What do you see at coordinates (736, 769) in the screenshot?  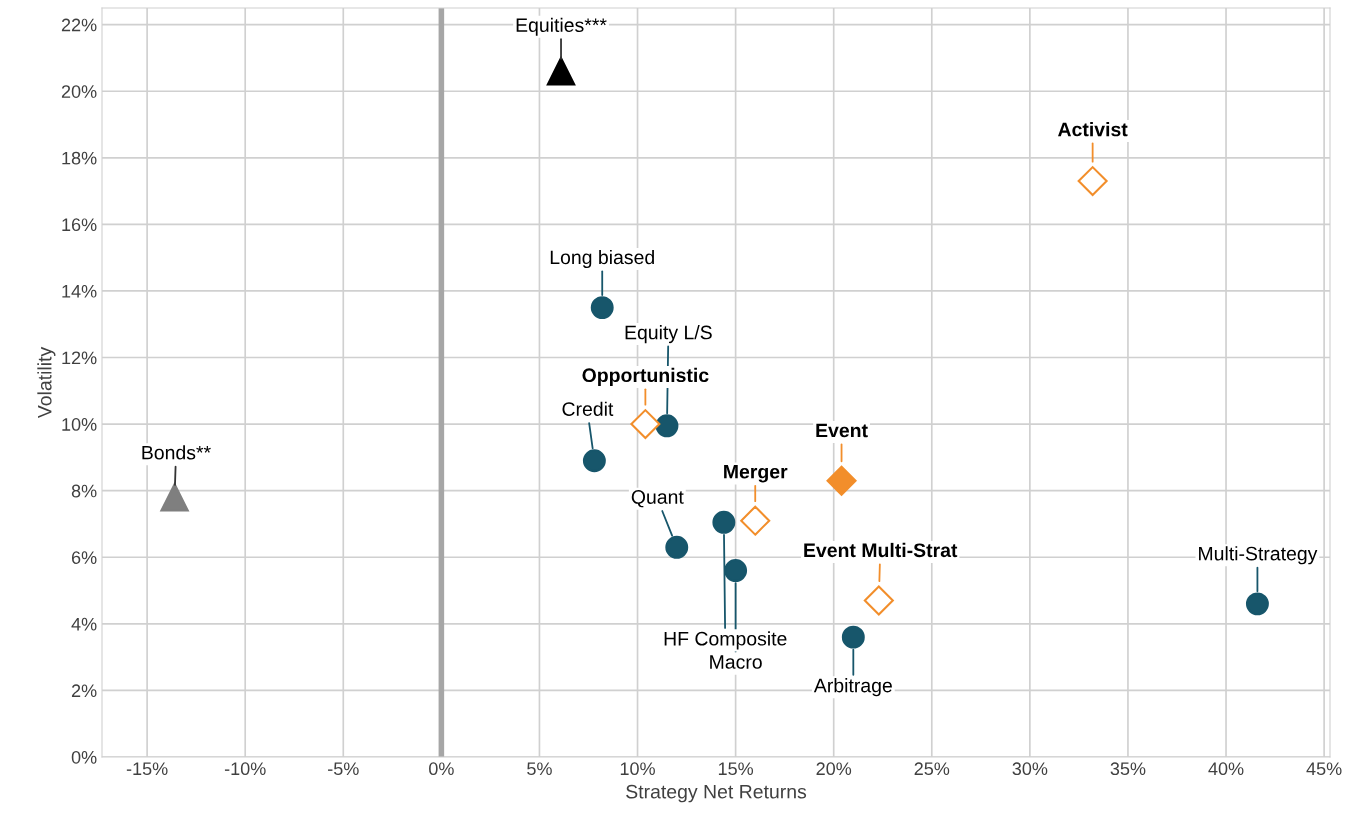 I see `x-tick-label: 15%` at bounding box center [736, 769].